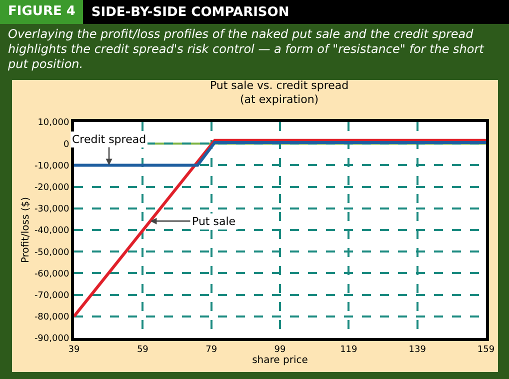  What do you see at coordinates (52, 295) in the screenshot?
I see `y-tick-label: -70,000` at bounding box center [52, 295].